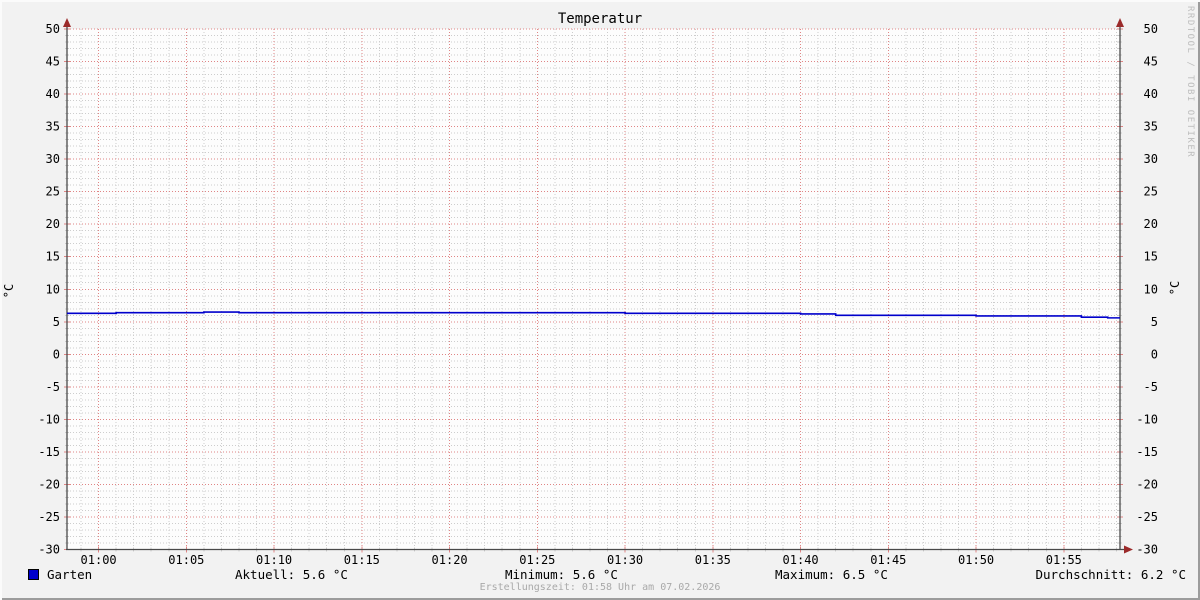  What do you see at coordinates (561, 574) in the screenshot?
I see `stat-minimum: Minimum: 5.6 °C` at bounding box center [561, 574].